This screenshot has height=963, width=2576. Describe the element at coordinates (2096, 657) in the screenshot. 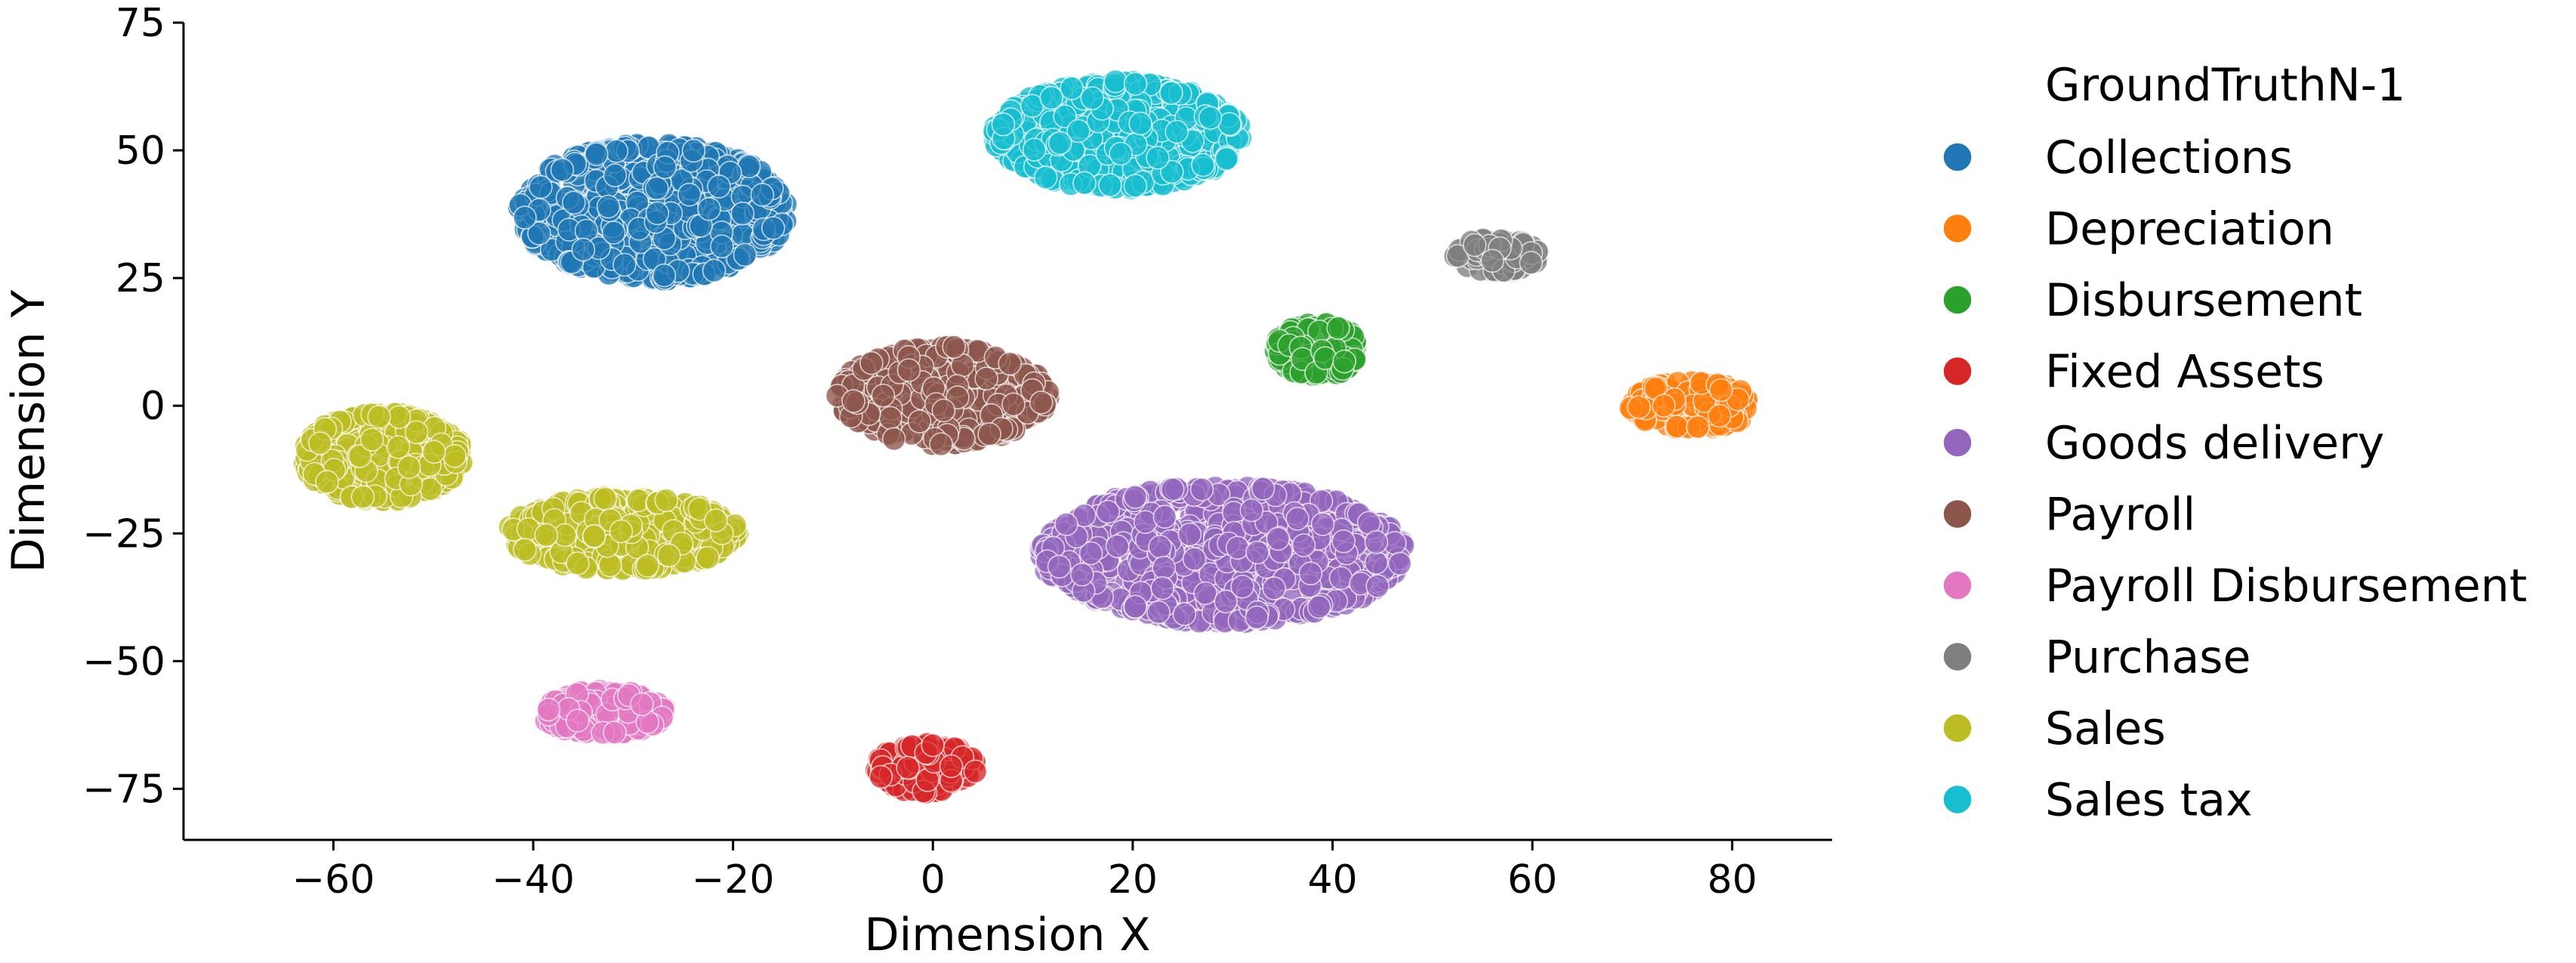

I see `legend-item: Purchase` at that location.